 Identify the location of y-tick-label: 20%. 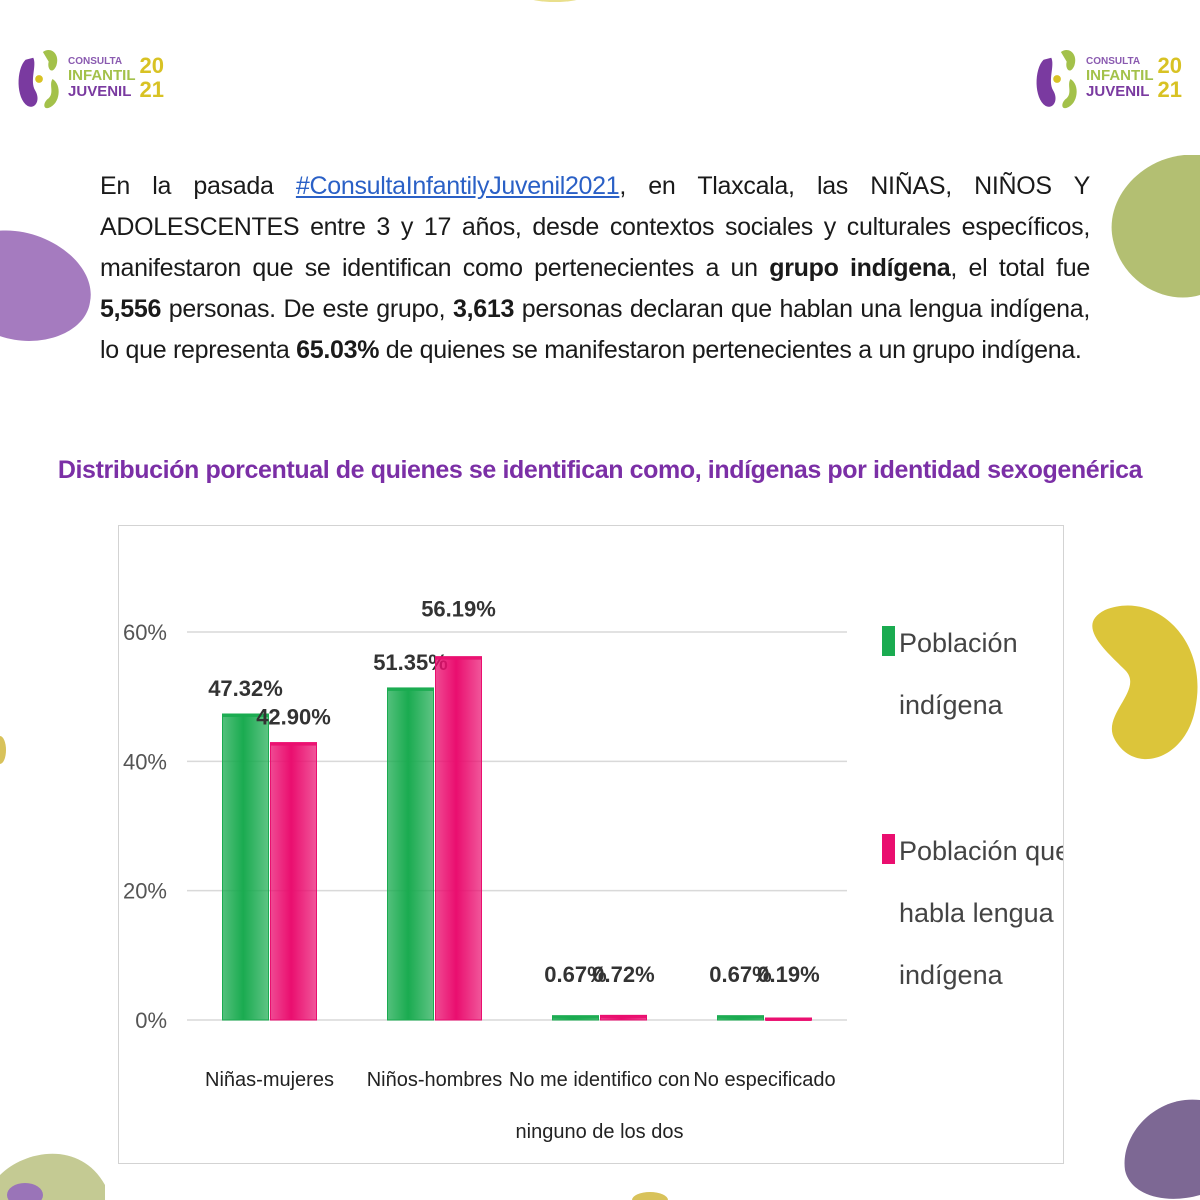
(145, 891).